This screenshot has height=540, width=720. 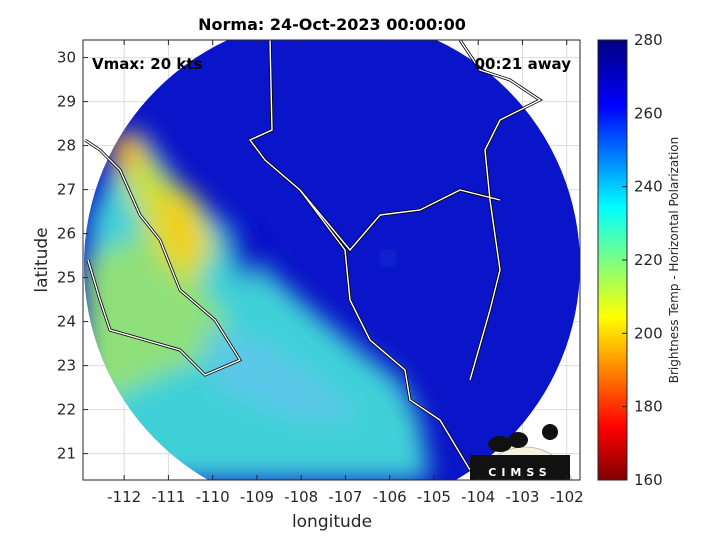 I want to click on y-tick-label: 24, so click(x=66, y=322).